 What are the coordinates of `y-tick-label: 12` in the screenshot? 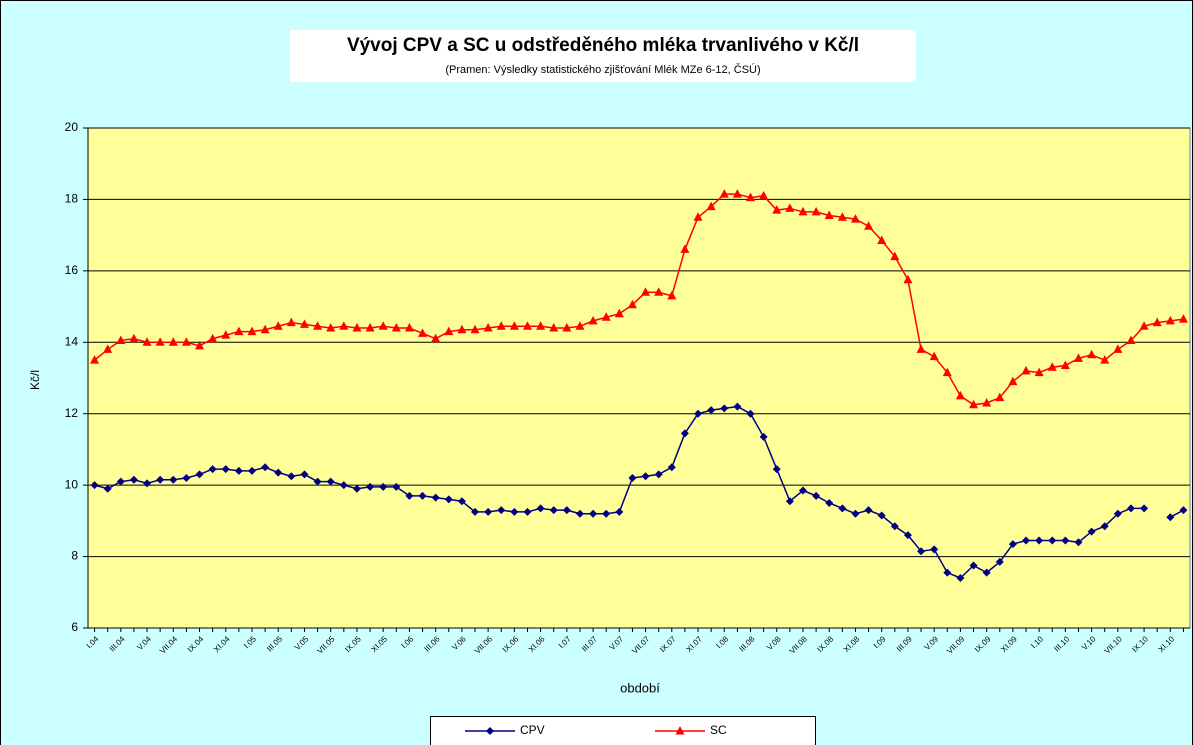 It's located at (72, 413).